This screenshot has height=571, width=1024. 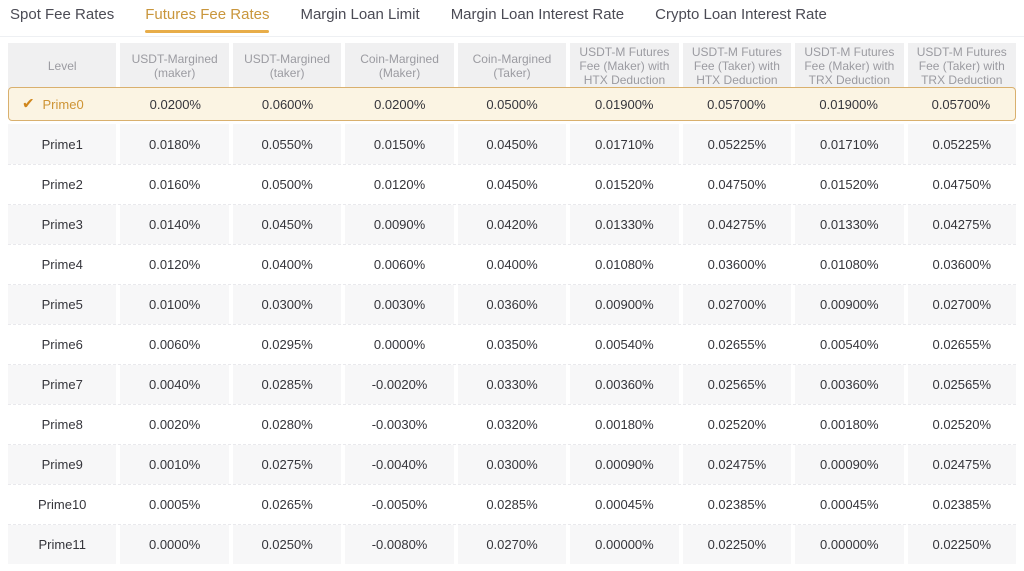 I want to click on cell-level: Prime4, so click(x=62, y=264).